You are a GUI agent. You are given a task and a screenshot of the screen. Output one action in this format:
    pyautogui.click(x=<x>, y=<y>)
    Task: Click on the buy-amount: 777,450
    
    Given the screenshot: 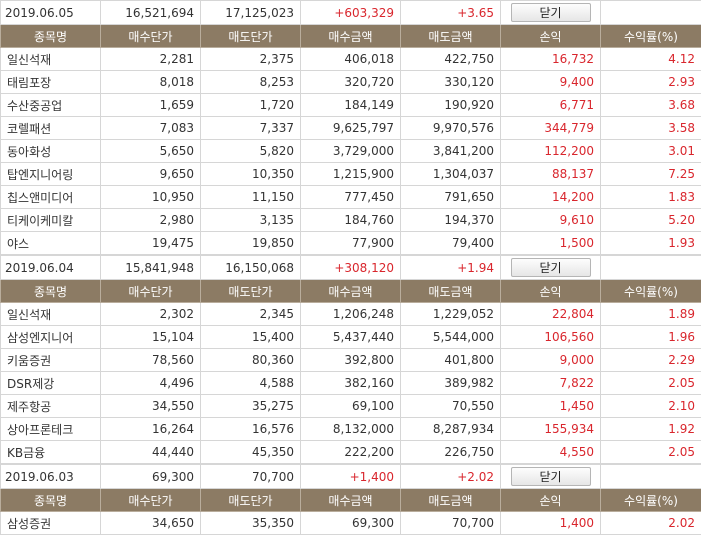 What is the action you would take?
    pyautogui.click(x=350, y=197)
    